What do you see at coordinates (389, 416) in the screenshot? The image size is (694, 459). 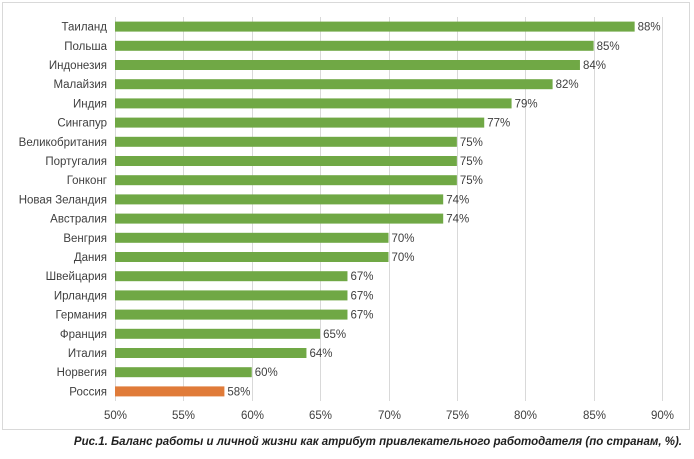 I see `x-tick-label: 70%` at bounding box center [389, 416].